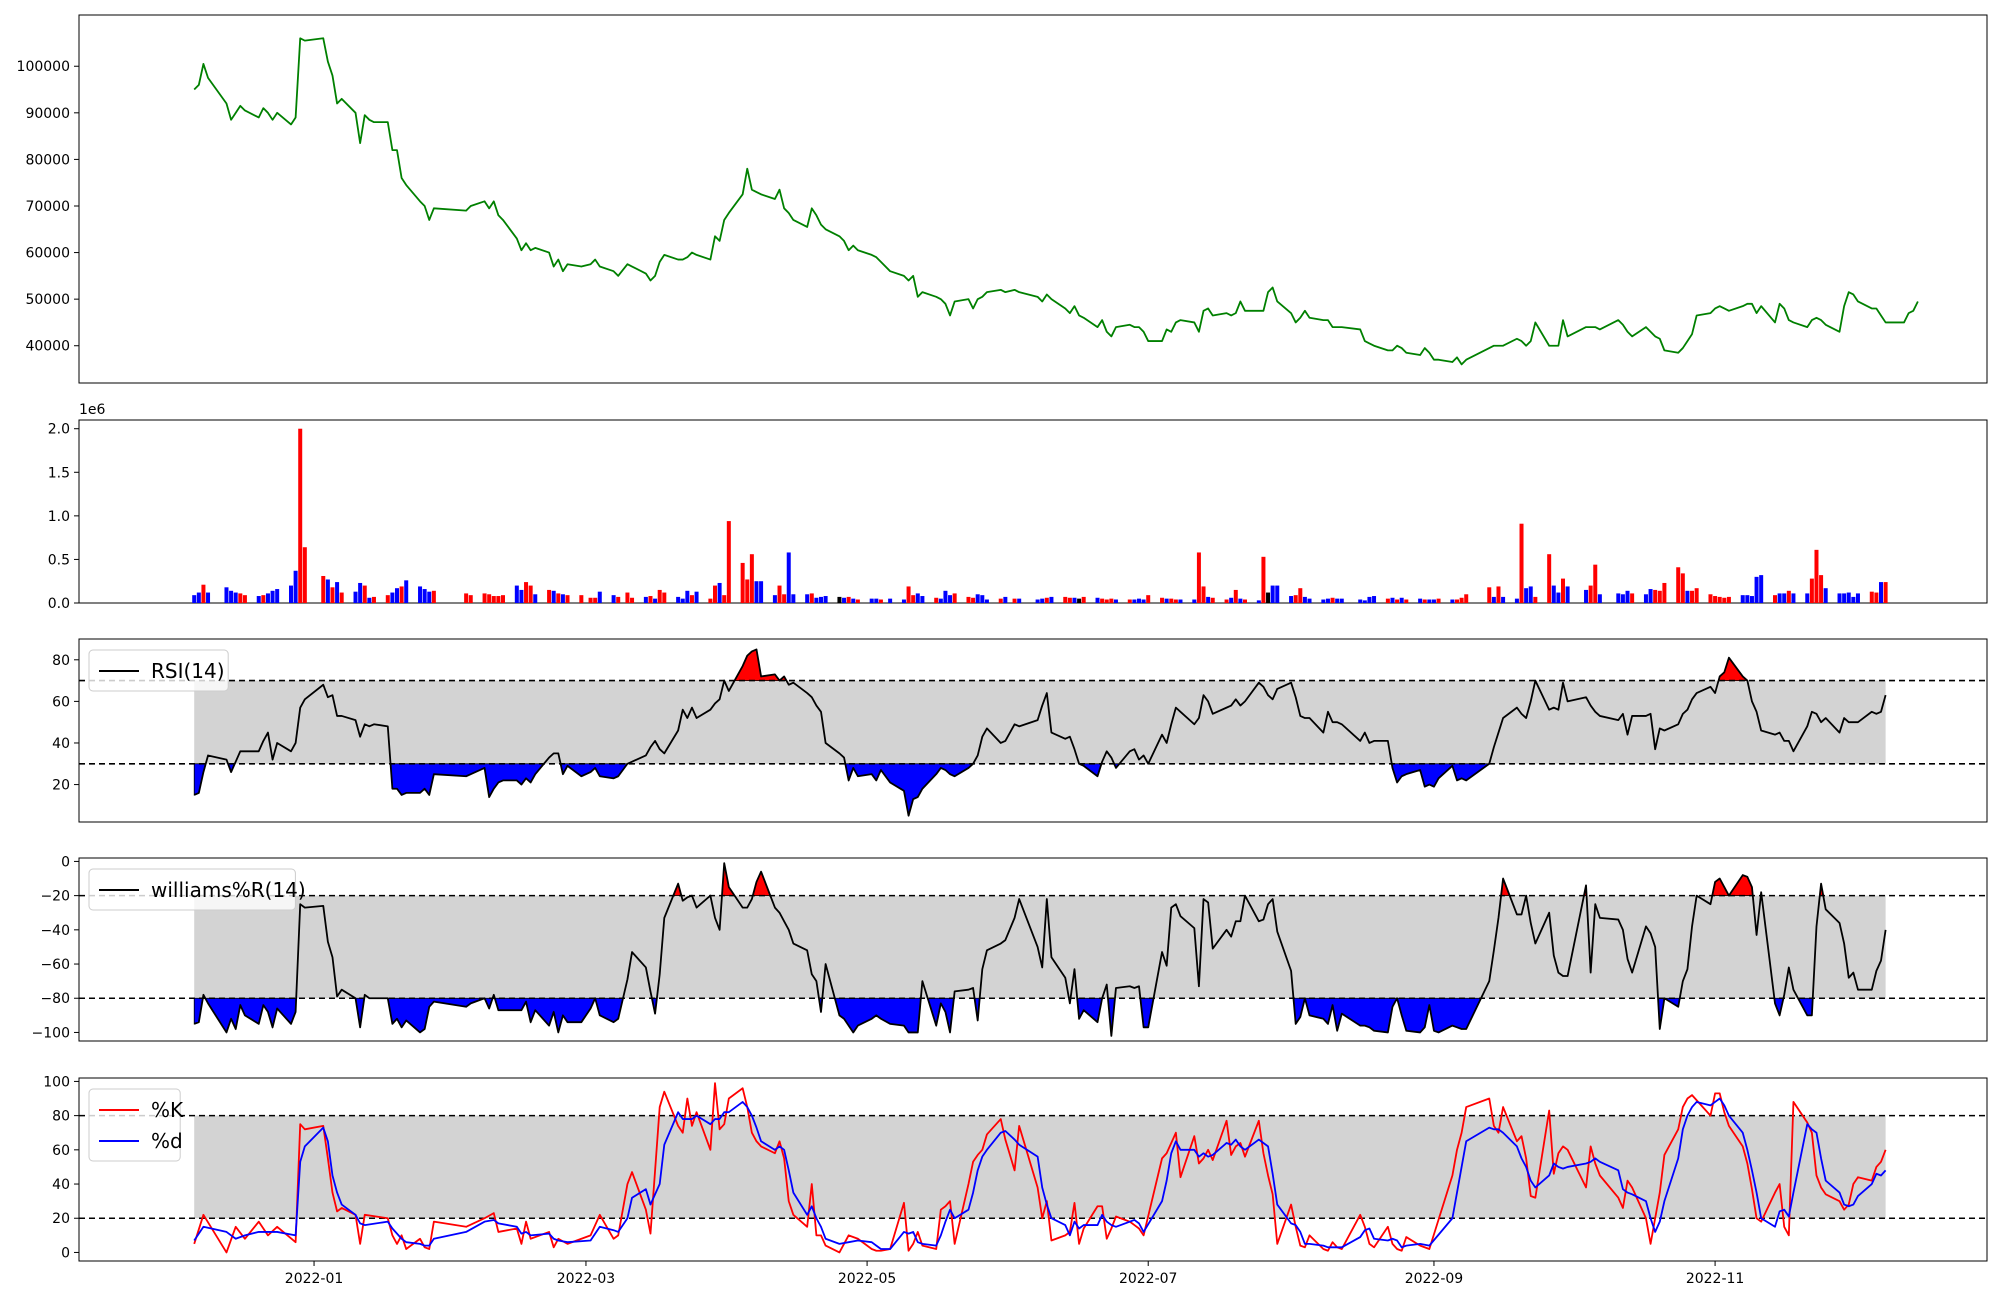 The height and width of the screenshot is (1300, 2000). Describe the element at coordinates (61, 1117) in the screenshot. I see `stochastic-y-tick-label: 80` at that location.